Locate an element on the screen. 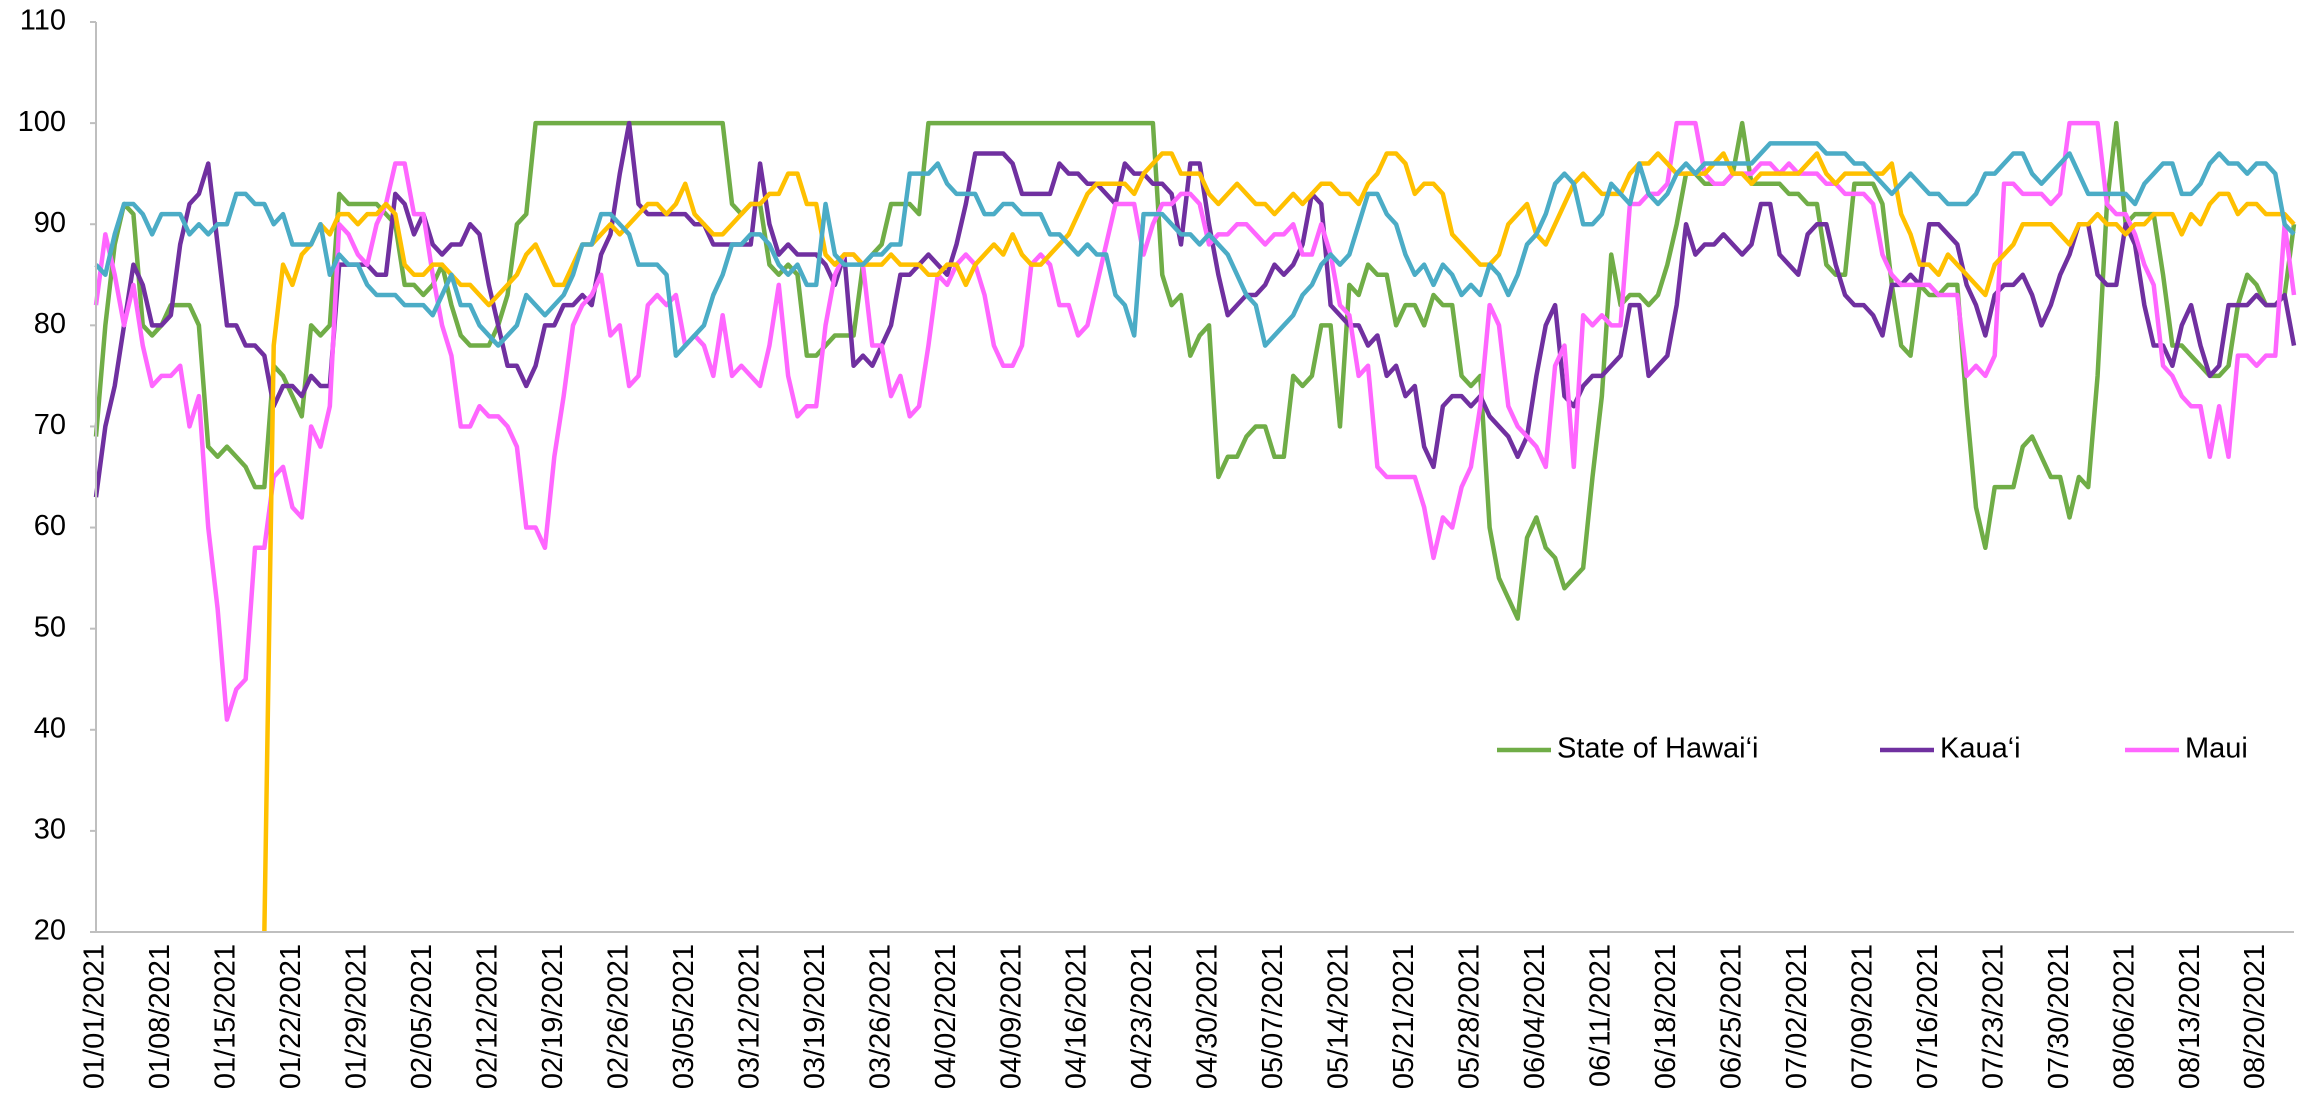 The width and height of the screenshot is (2306, 1117). x-tick-label: 01/15/2021 is located at coordinates (226, 1016).